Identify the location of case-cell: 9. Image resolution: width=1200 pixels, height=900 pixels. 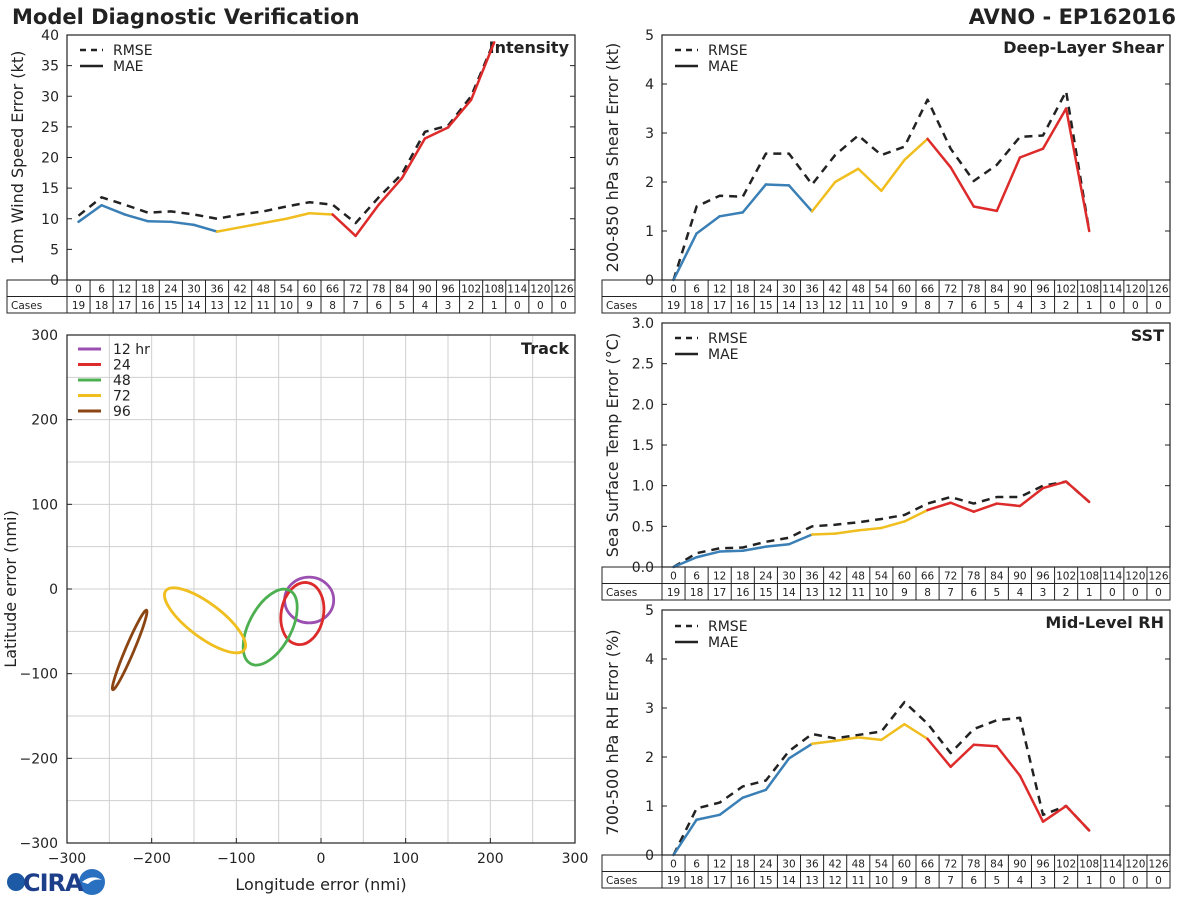
(309, 306).